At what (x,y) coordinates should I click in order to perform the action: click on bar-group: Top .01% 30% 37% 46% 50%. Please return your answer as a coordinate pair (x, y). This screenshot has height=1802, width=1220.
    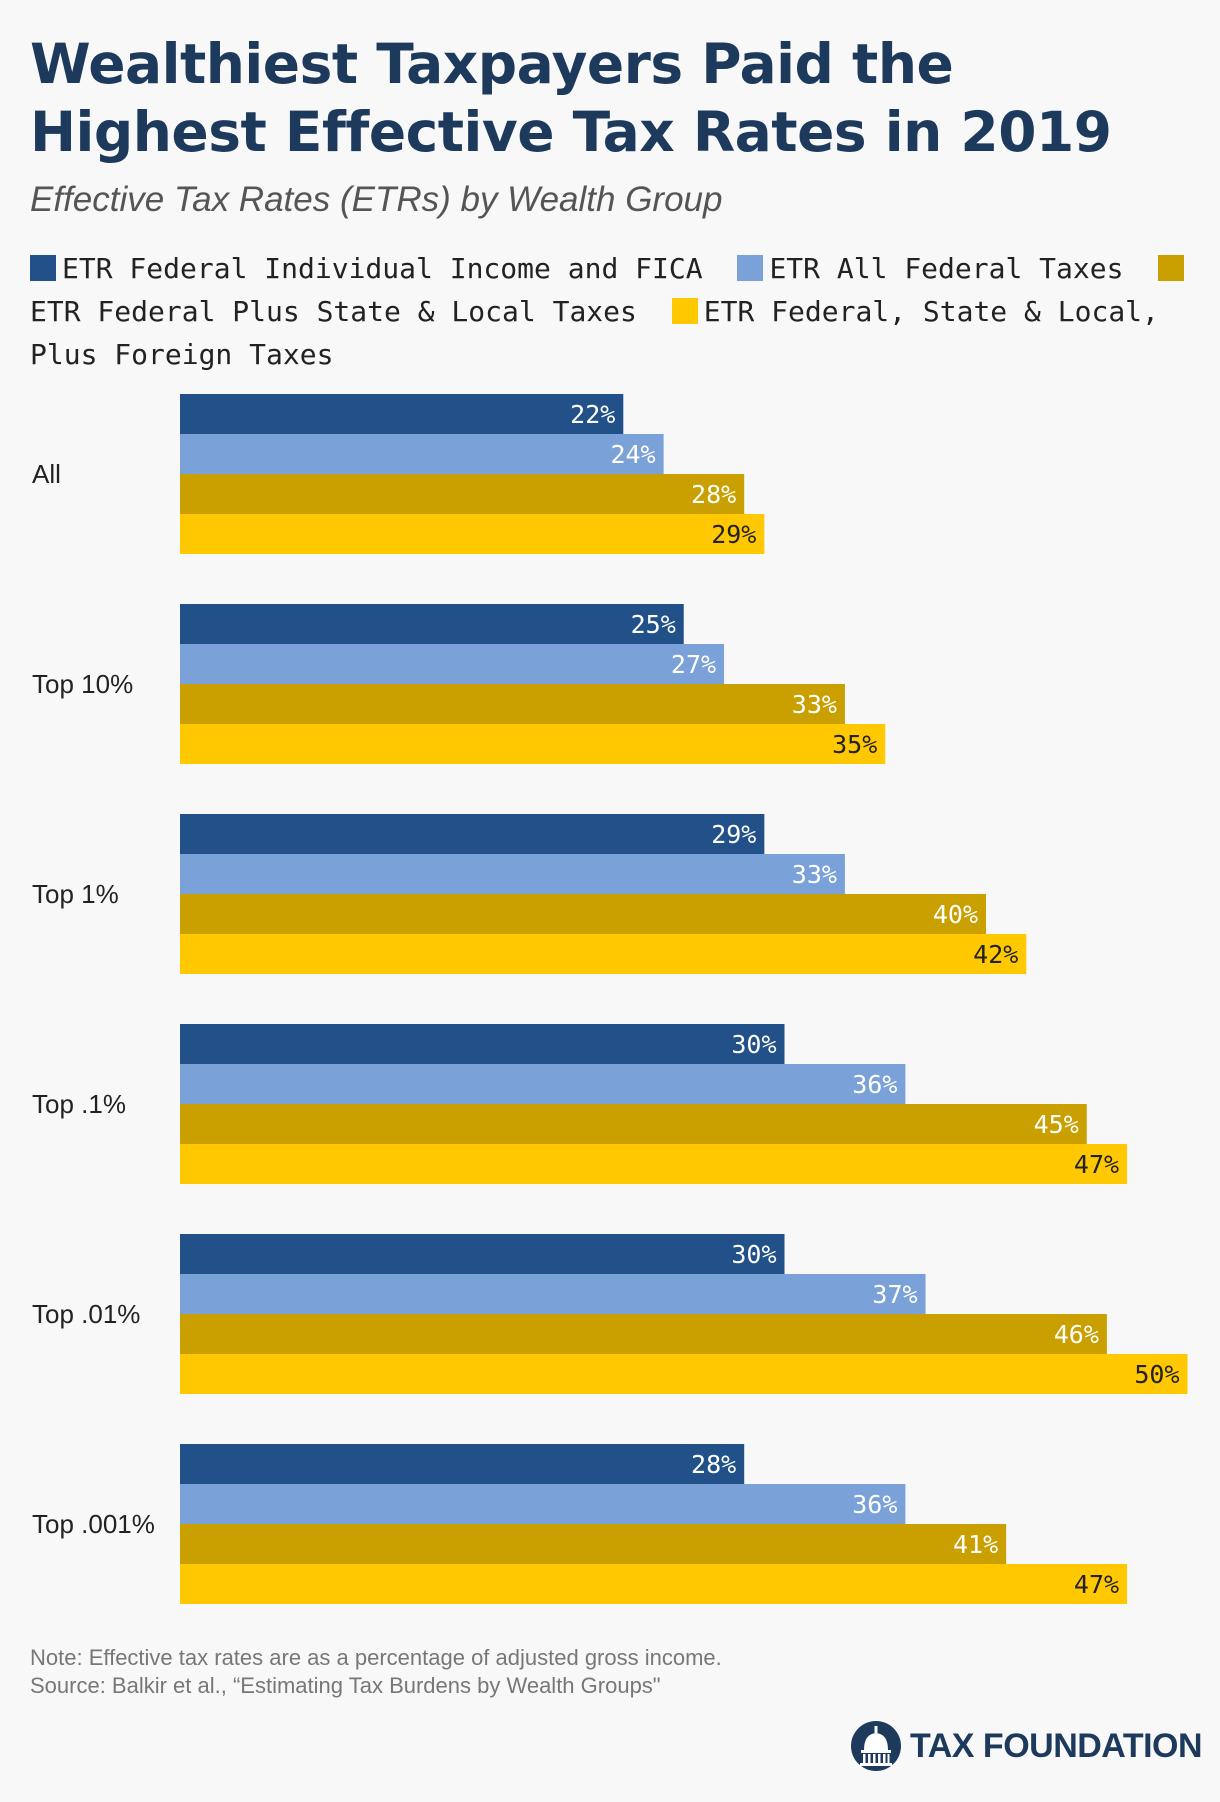
    Looking at the image, I should click on (610, 1314).